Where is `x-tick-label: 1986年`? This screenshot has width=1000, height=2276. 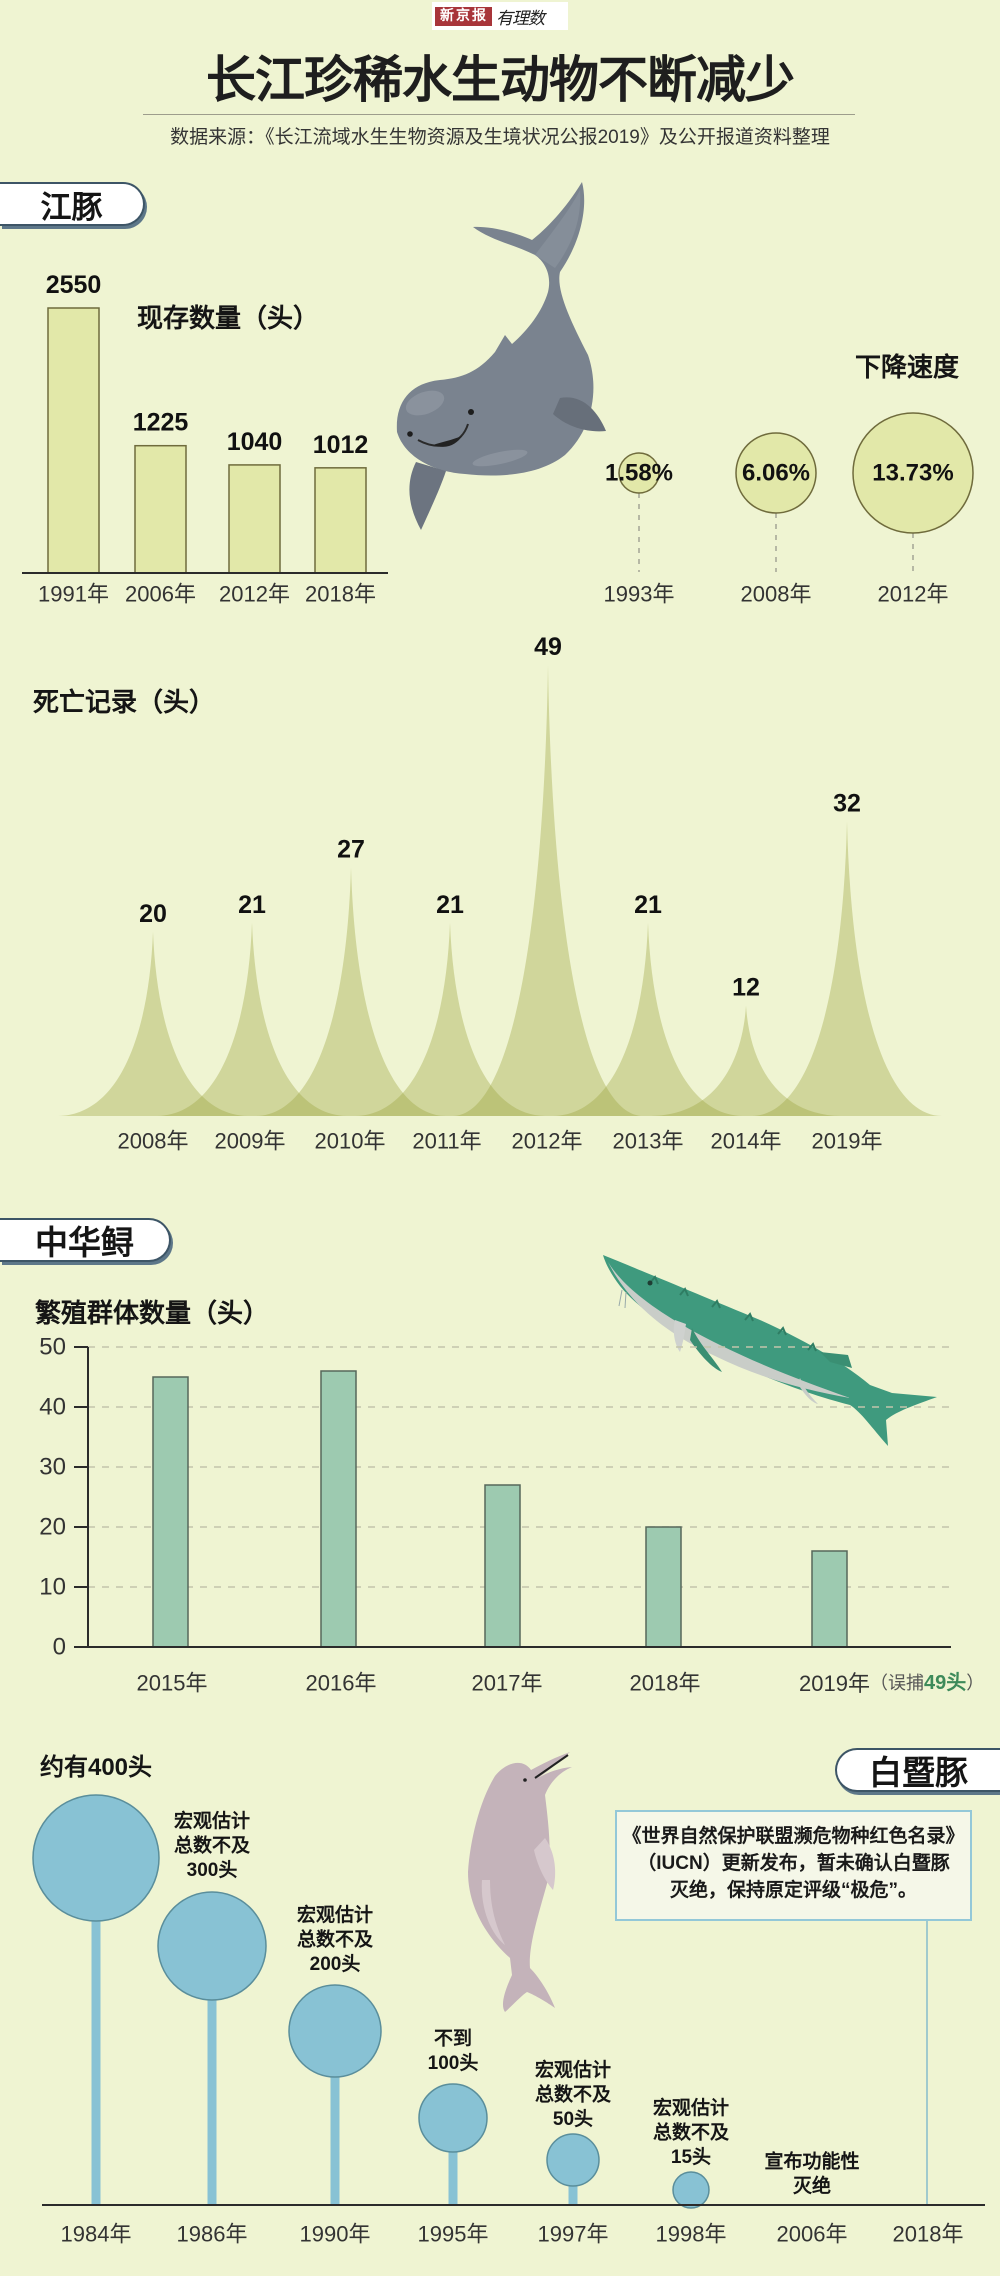
x-tick-label: 1986年 is located at coordinates (212, 2234).